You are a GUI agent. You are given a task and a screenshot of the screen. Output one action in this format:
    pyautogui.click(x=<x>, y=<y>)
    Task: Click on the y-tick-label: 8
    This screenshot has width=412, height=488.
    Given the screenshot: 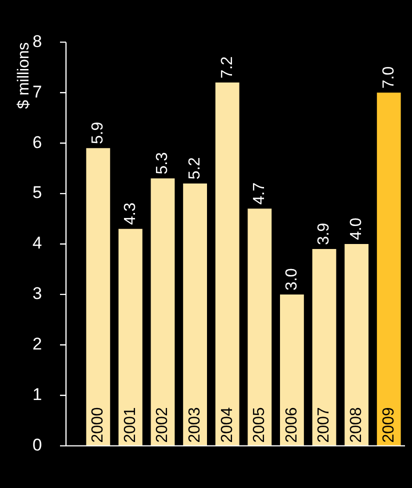 What is the action you would take?
    pyautogui.click(x=37, y=41)
    